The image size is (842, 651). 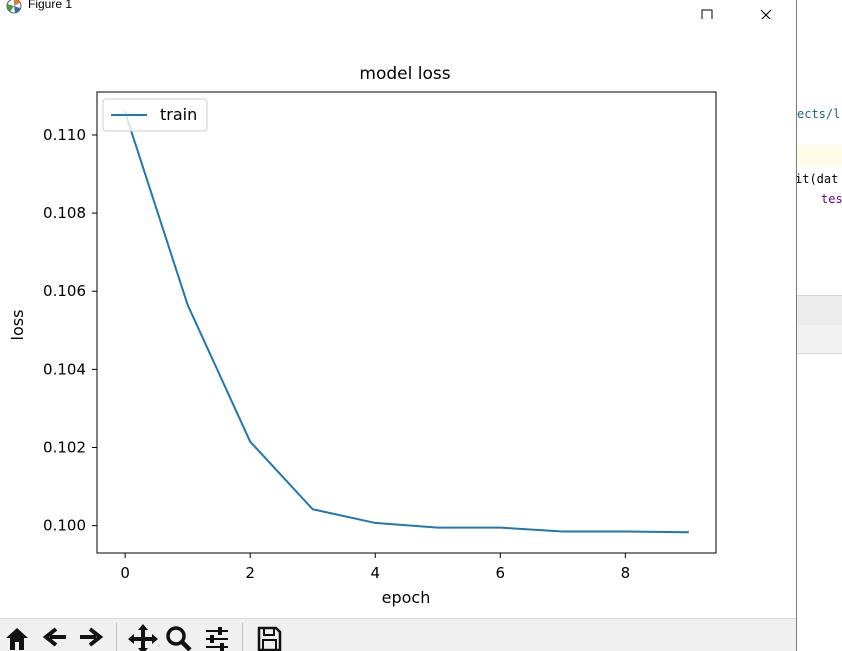 I want to click on back-icon, so click(x=54, y=637).